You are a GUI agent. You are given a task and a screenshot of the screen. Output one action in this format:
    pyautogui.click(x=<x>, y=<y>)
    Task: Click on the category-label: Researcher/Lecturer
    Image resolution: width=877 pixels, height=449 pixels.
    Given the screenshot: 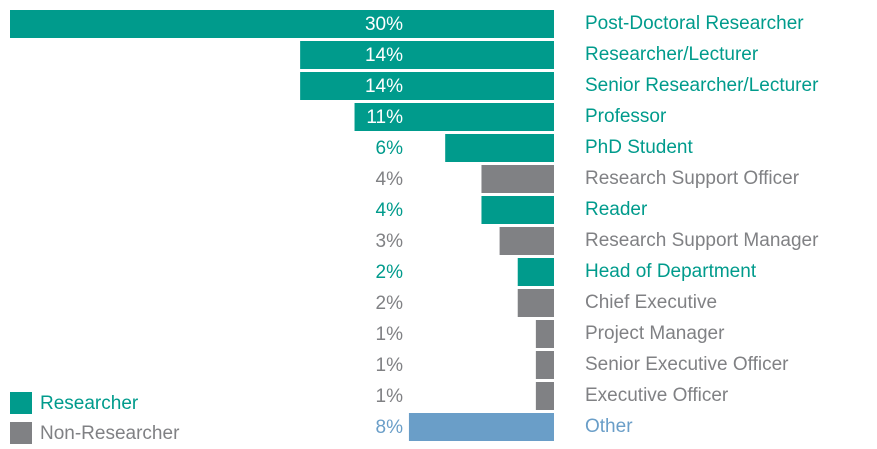 What is the action you would take?
    pyautogui.click(x=672, y=54)
    